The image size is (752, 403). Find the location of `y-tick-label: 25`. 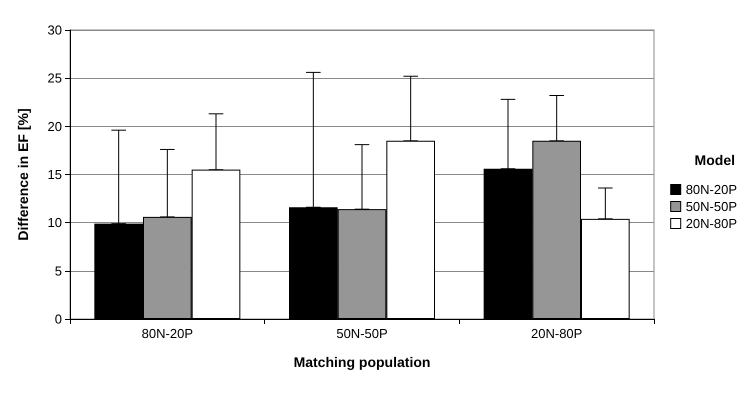

y-tick-label: 25 is located at coordinates (55, 78).